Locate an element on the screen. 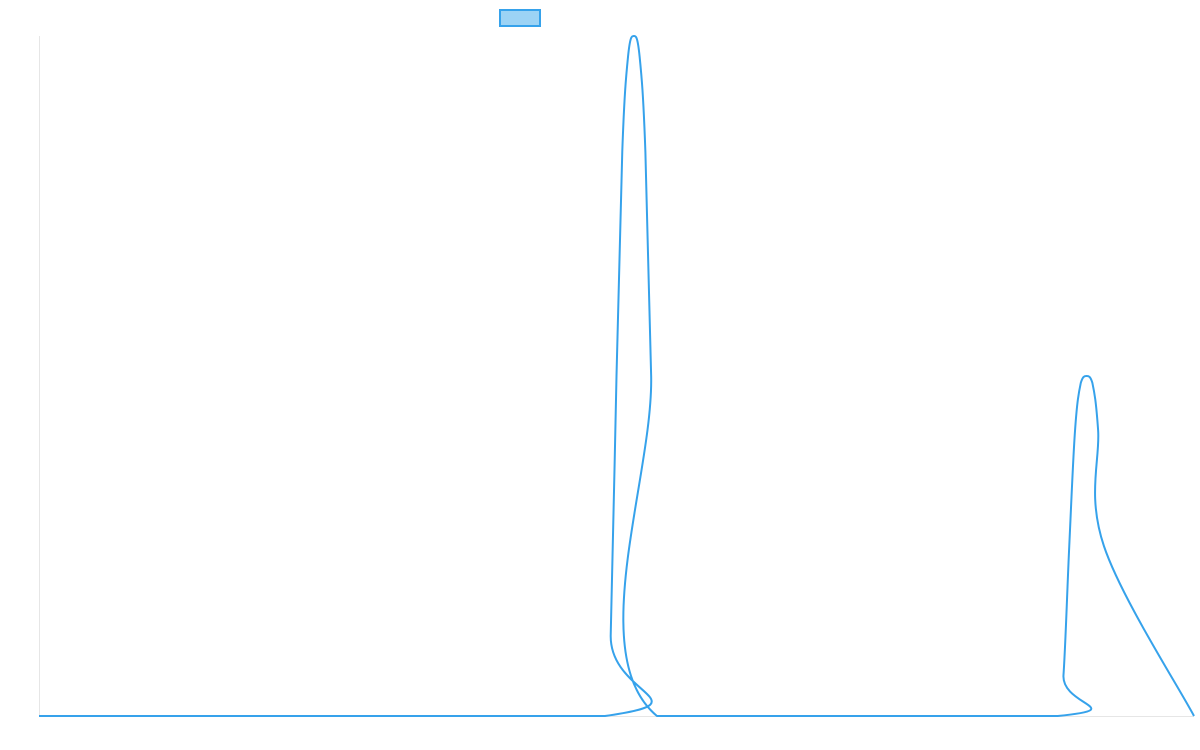 The height and width of the screenshot is (750, 1200). legend-swatch is located at coordinates (520, 18).